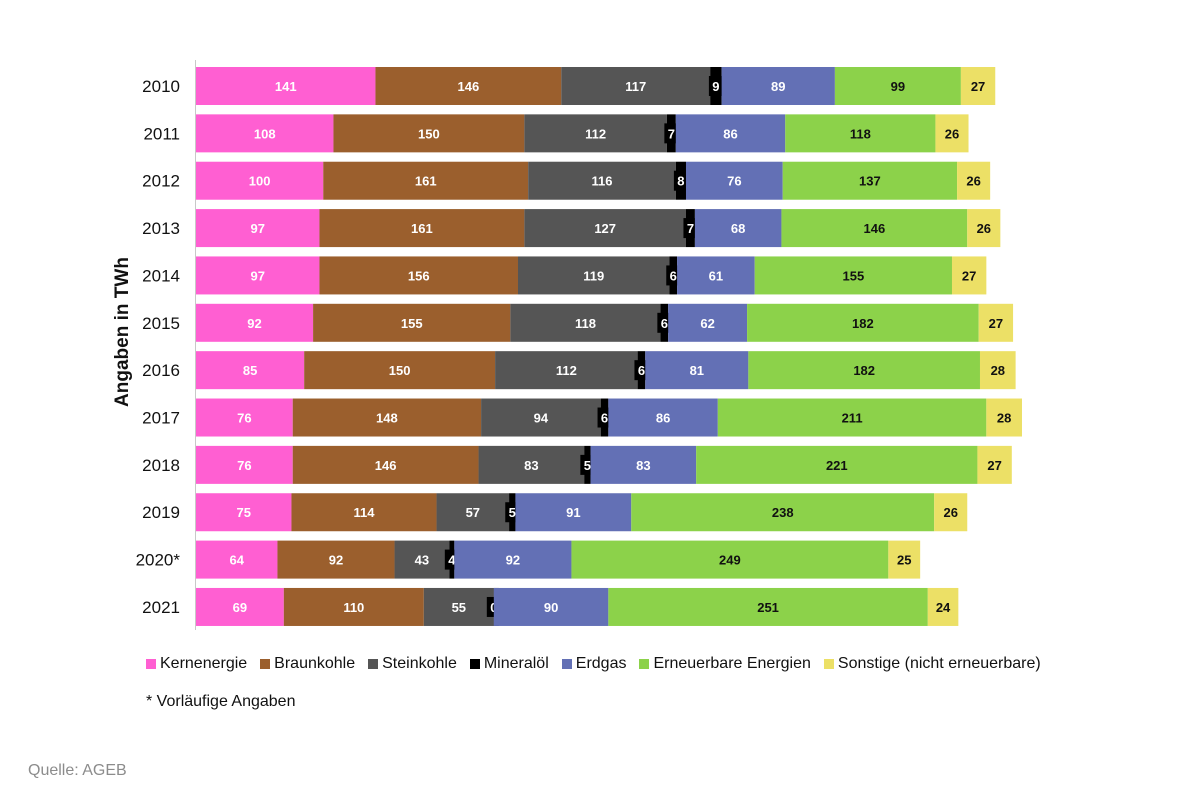 This screenshot has height=805, width=1200. Describe the element at coordinates (161, 181) in the screenshot. I see `category-label: 2012` at that location.